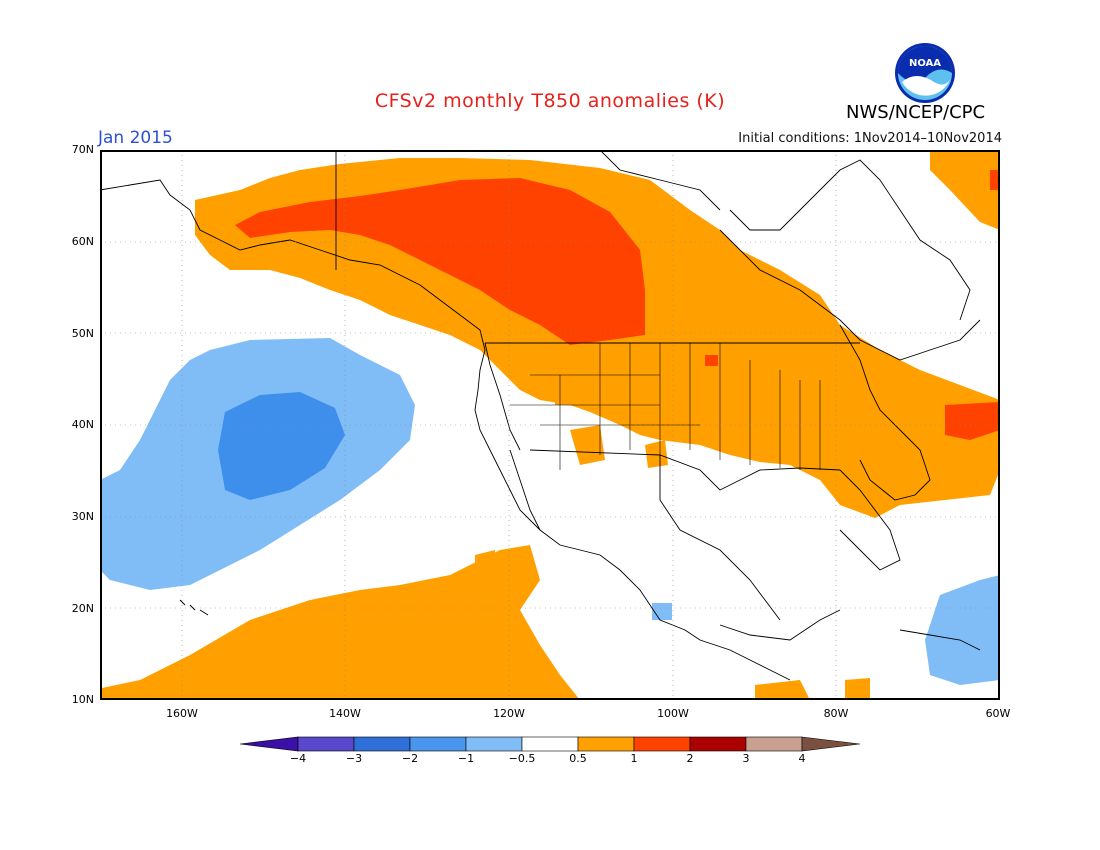  Describe the element at coordinates (836, 713) in the screenshot. I see `lon-label-80w: 80W` at that location.